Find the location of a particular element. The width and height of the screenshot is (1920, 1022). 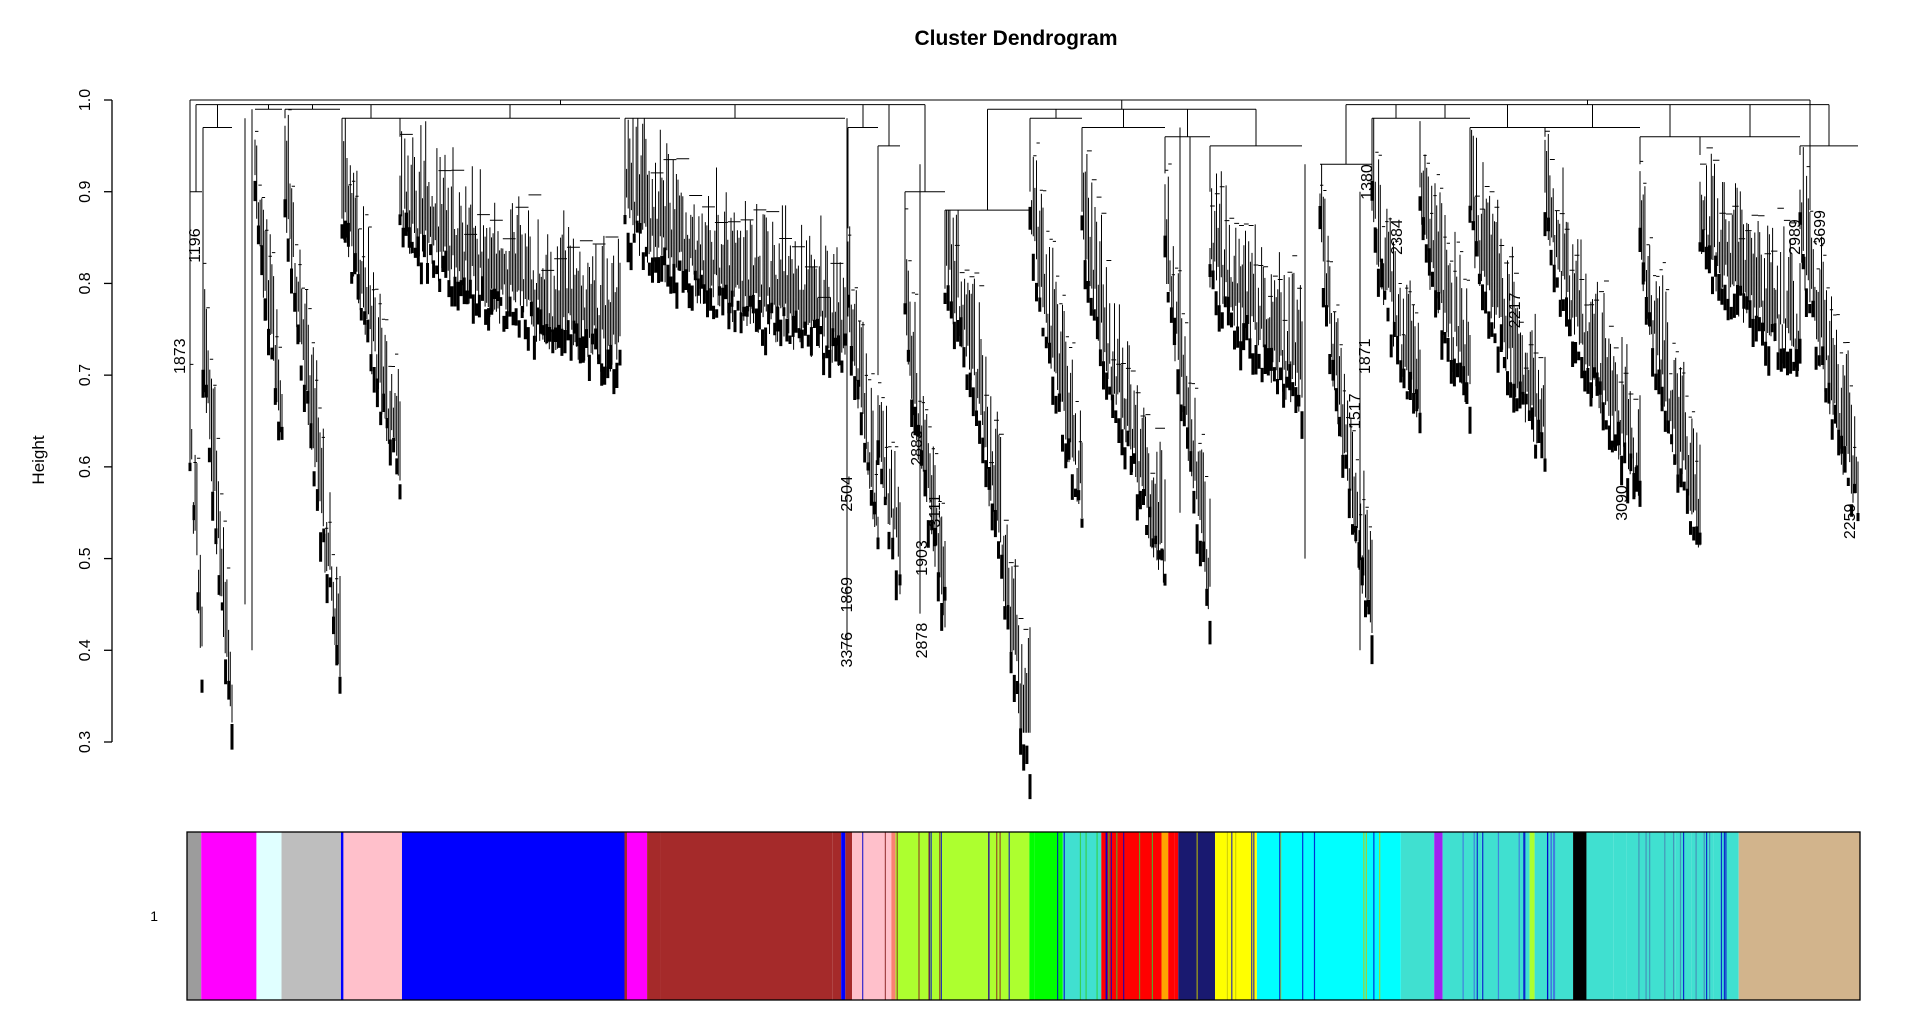

y-axis: 0.3 0.4 0.5 0.6 0.7 0.8 0.9 1.0 is located at coordinates (95, 421).